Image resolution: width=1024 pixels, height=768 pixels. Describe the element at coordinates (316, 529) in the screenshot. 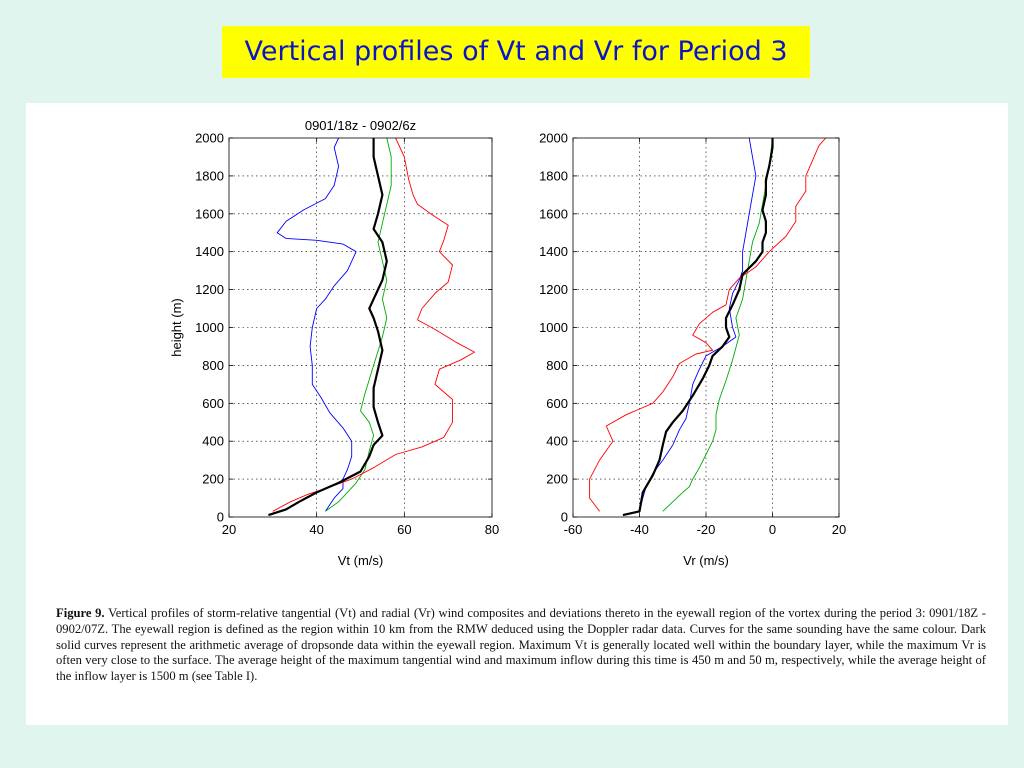

I see `x-tick-label: 40` at that location.